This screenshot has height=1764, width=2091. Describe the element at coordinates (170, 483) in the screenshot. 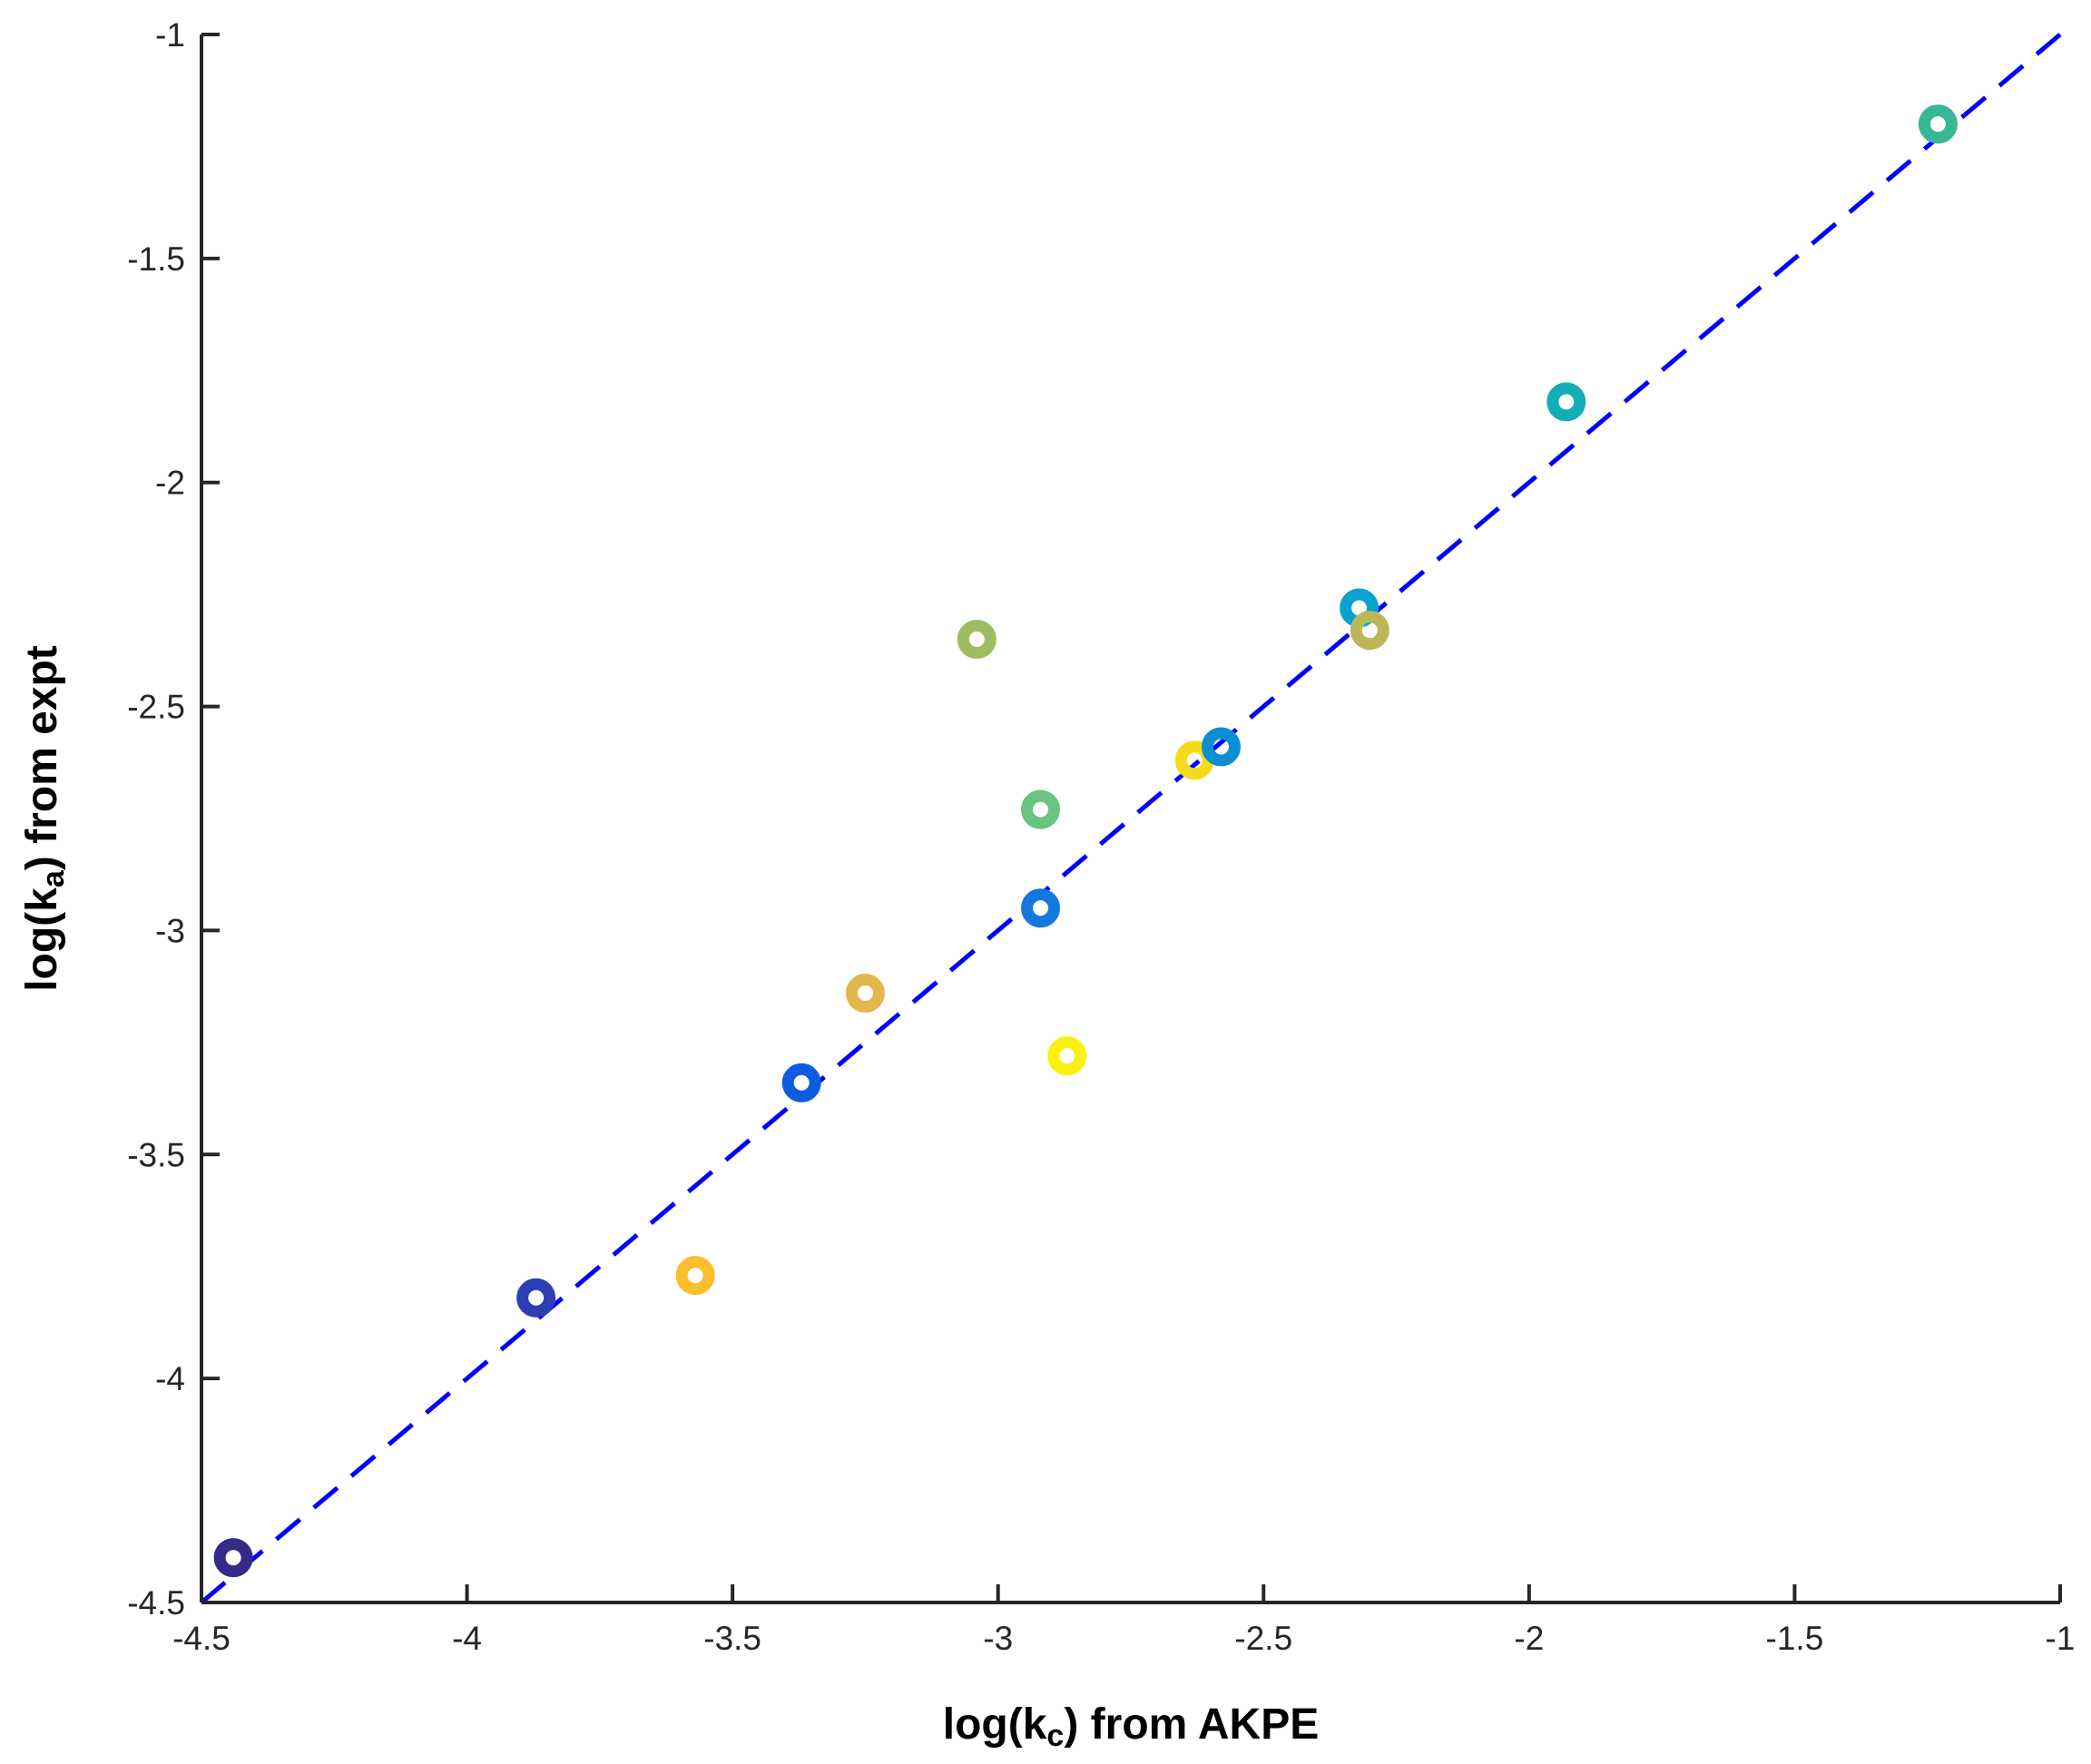

I see `y-tick-label: -2` at that location.